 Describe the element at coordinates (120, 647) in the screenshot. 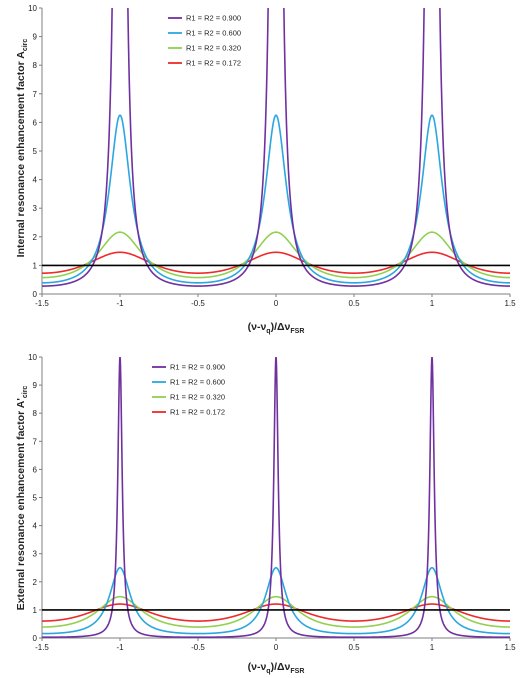

I see `bottom-x-tick-label: -1` at that location.